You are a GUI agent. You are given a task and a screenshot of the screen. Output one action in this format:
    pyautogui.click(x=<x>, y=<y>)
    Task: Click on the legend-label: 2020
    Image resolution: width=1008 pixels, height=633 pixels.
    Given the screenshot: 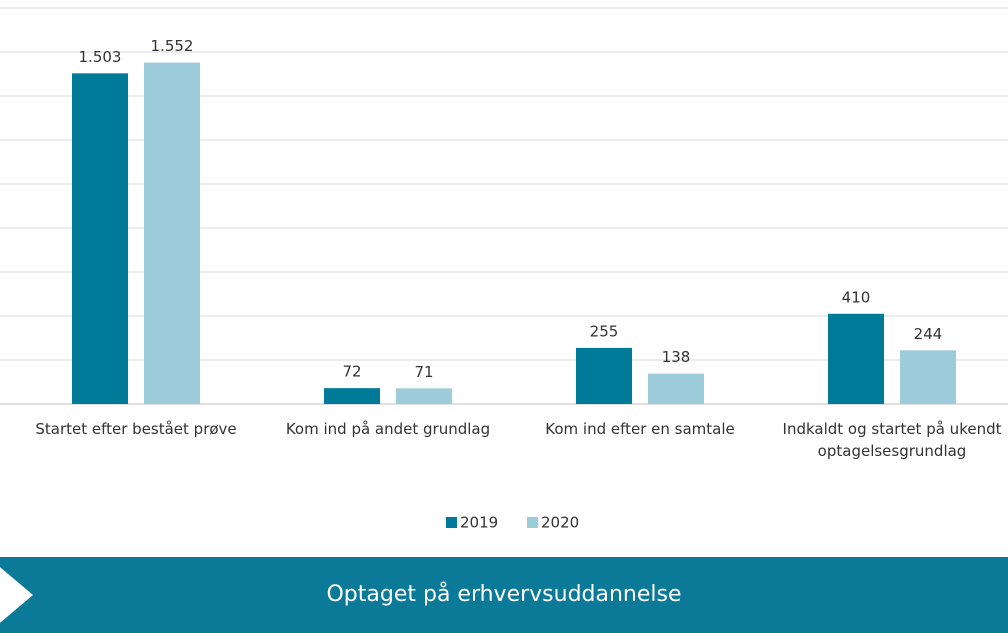 What is the action you would take?
    pyautogui.click(x=560, y=523)
    